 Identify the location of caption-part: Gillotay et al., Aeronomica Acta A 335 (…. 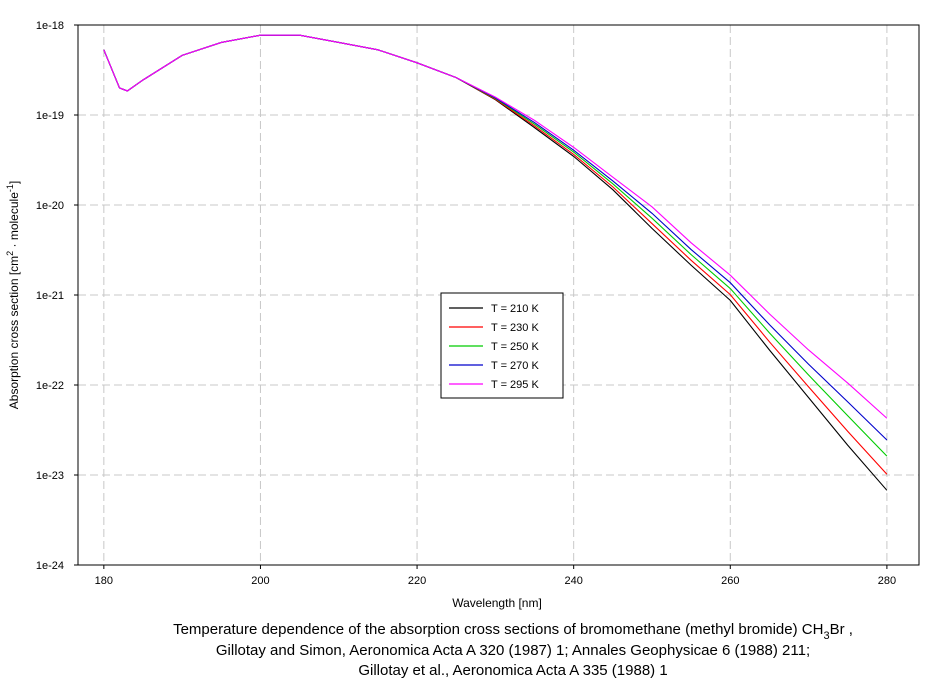
(512, 670).